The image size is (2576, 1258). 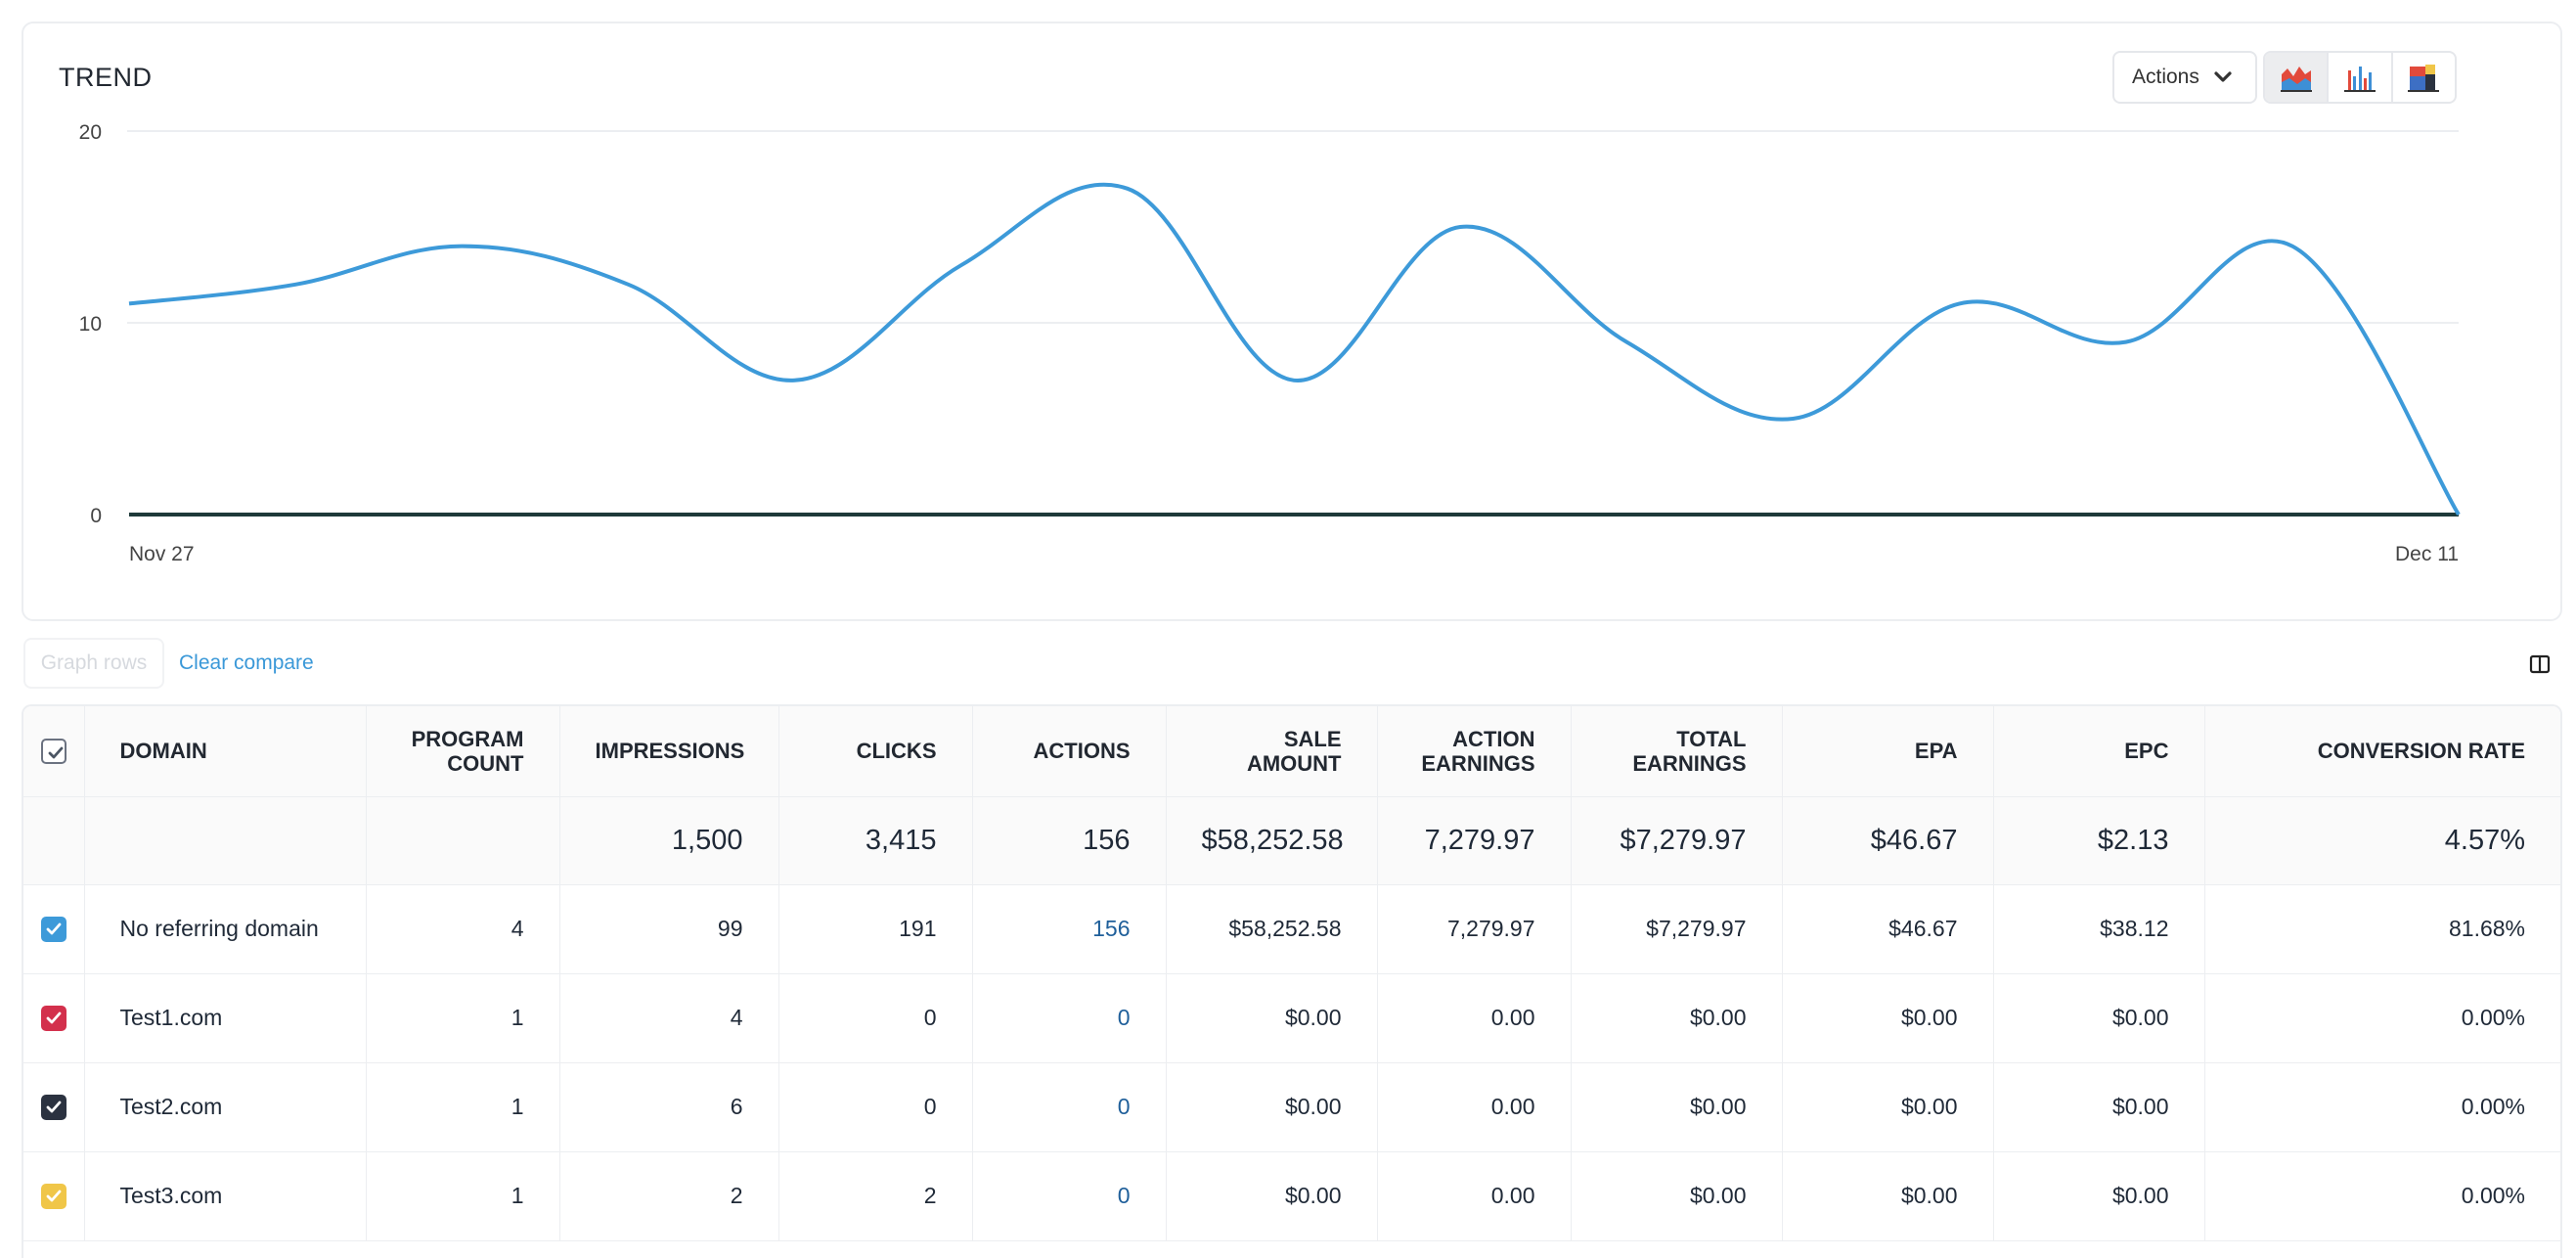 What do you see at coordinates (225, 751) in the screenshot?
I see `header-domain: DOMAIN` at bounding box center [225, 751].